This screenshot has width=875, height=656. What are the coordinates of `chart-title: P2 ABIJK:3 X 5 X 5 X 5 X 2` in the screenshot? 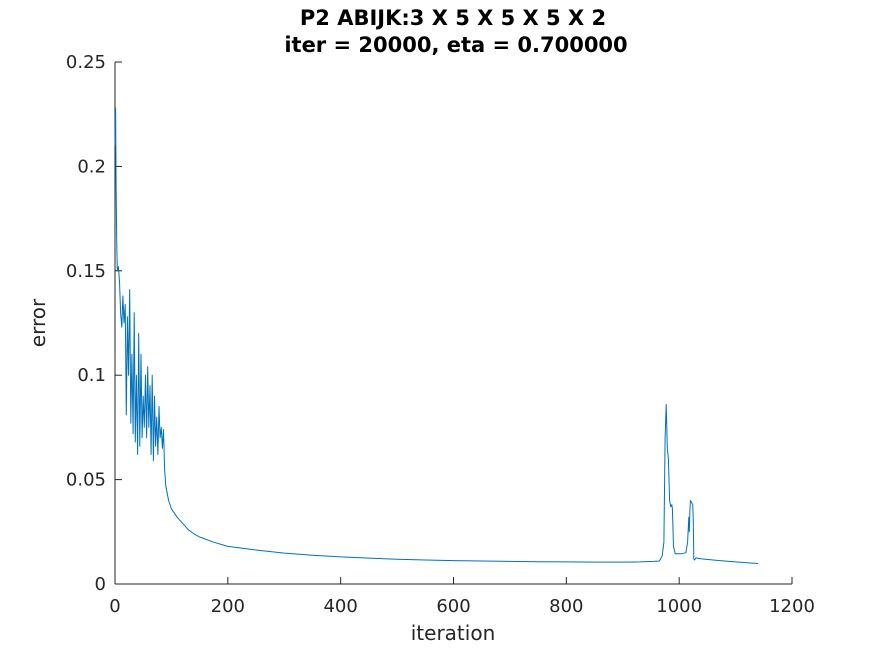 It's located at (453, 18).